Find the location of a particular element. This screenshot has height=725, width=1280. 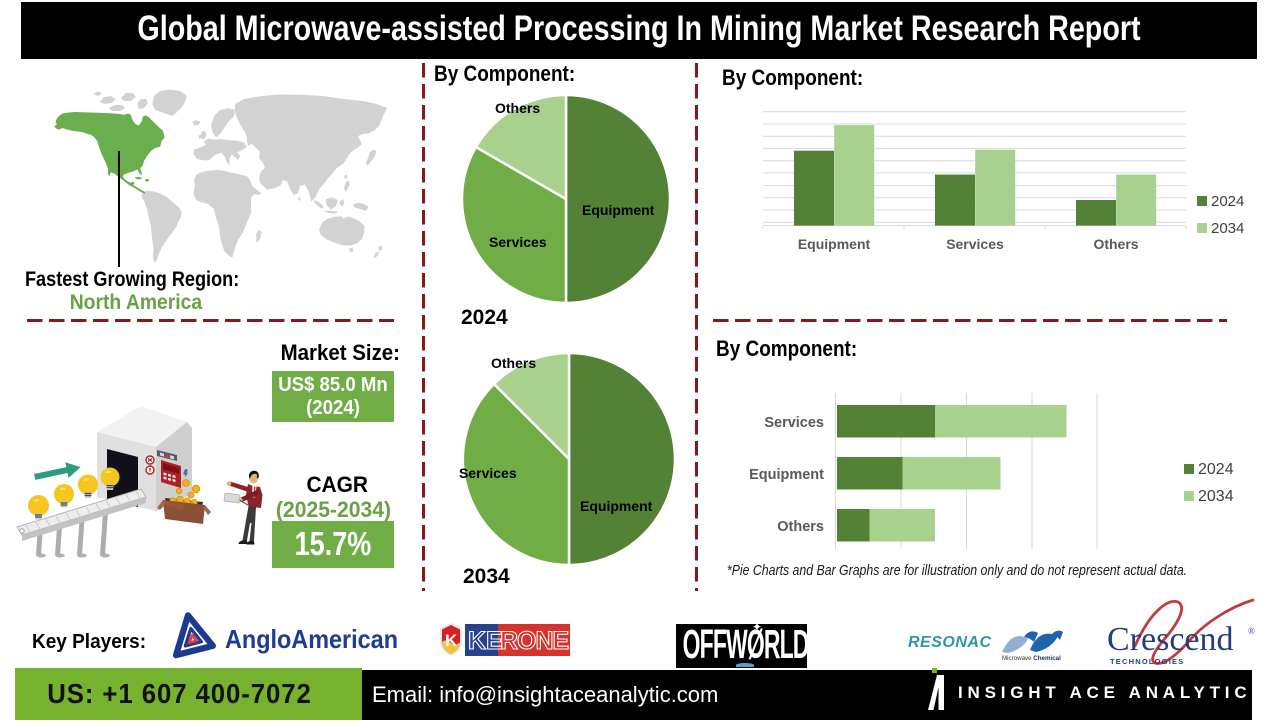

svg-text: Crescend is located at coordinates (1170, 639).